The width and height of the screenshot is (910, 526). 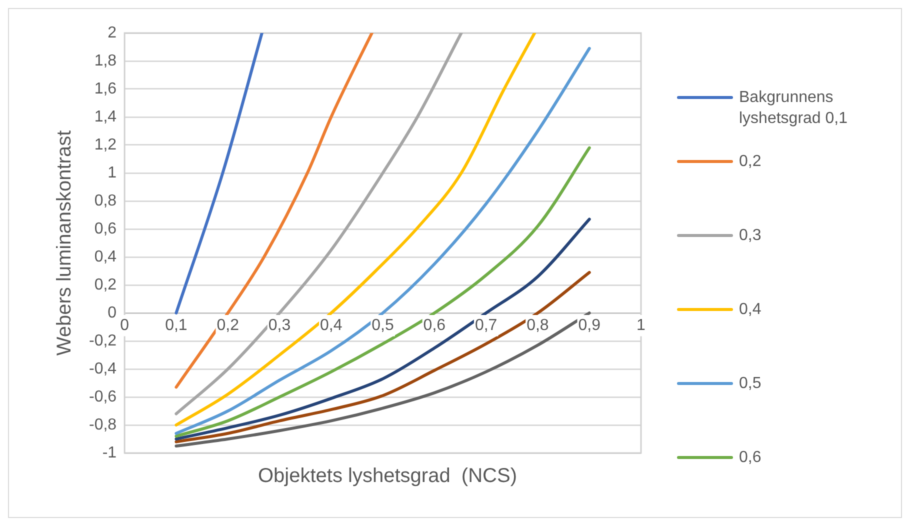 What do you see at coordinates (641, 325) in the screenshot?
I see `x-tick-label: 1` at bounding box center [641, 325].